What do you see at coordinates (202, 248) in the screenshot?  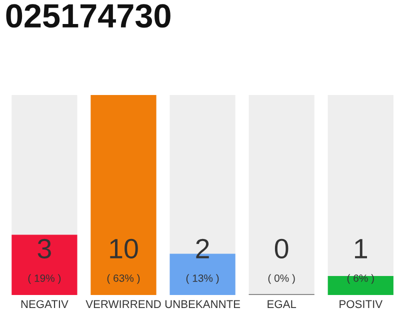 I see `annotation: 2` at bounding box center [202, 248].